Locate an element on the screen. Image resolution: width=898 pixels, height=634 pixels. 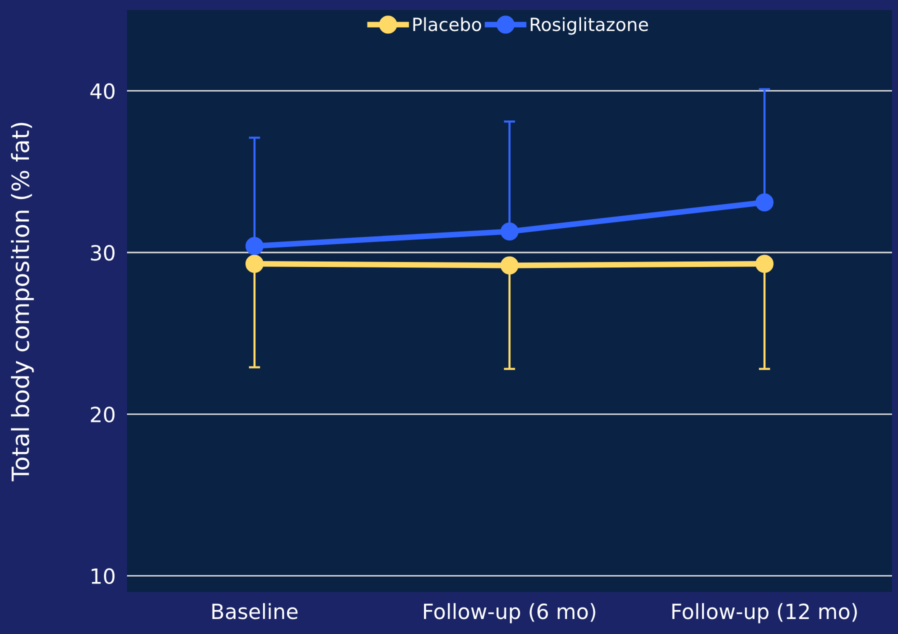
x-tick-label: Follow-up (12 mo) is located at coordinates (764, 613).